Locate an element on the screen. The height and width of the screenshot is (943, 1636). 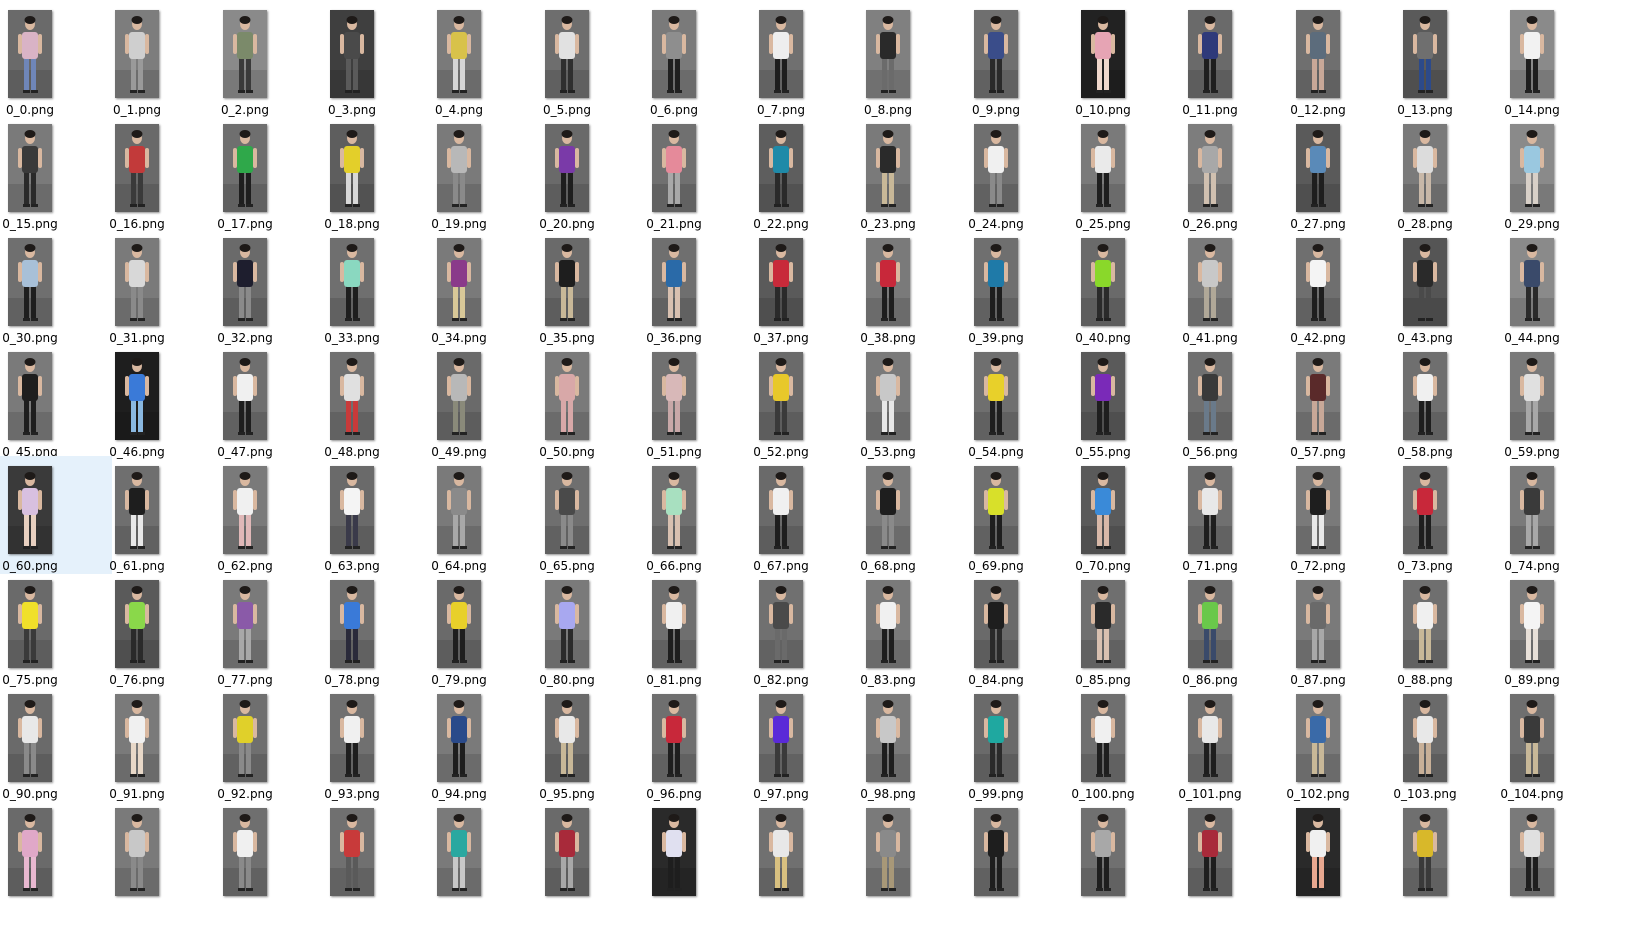
file-item: 0_42.png is located at coordinates (1322, 287).